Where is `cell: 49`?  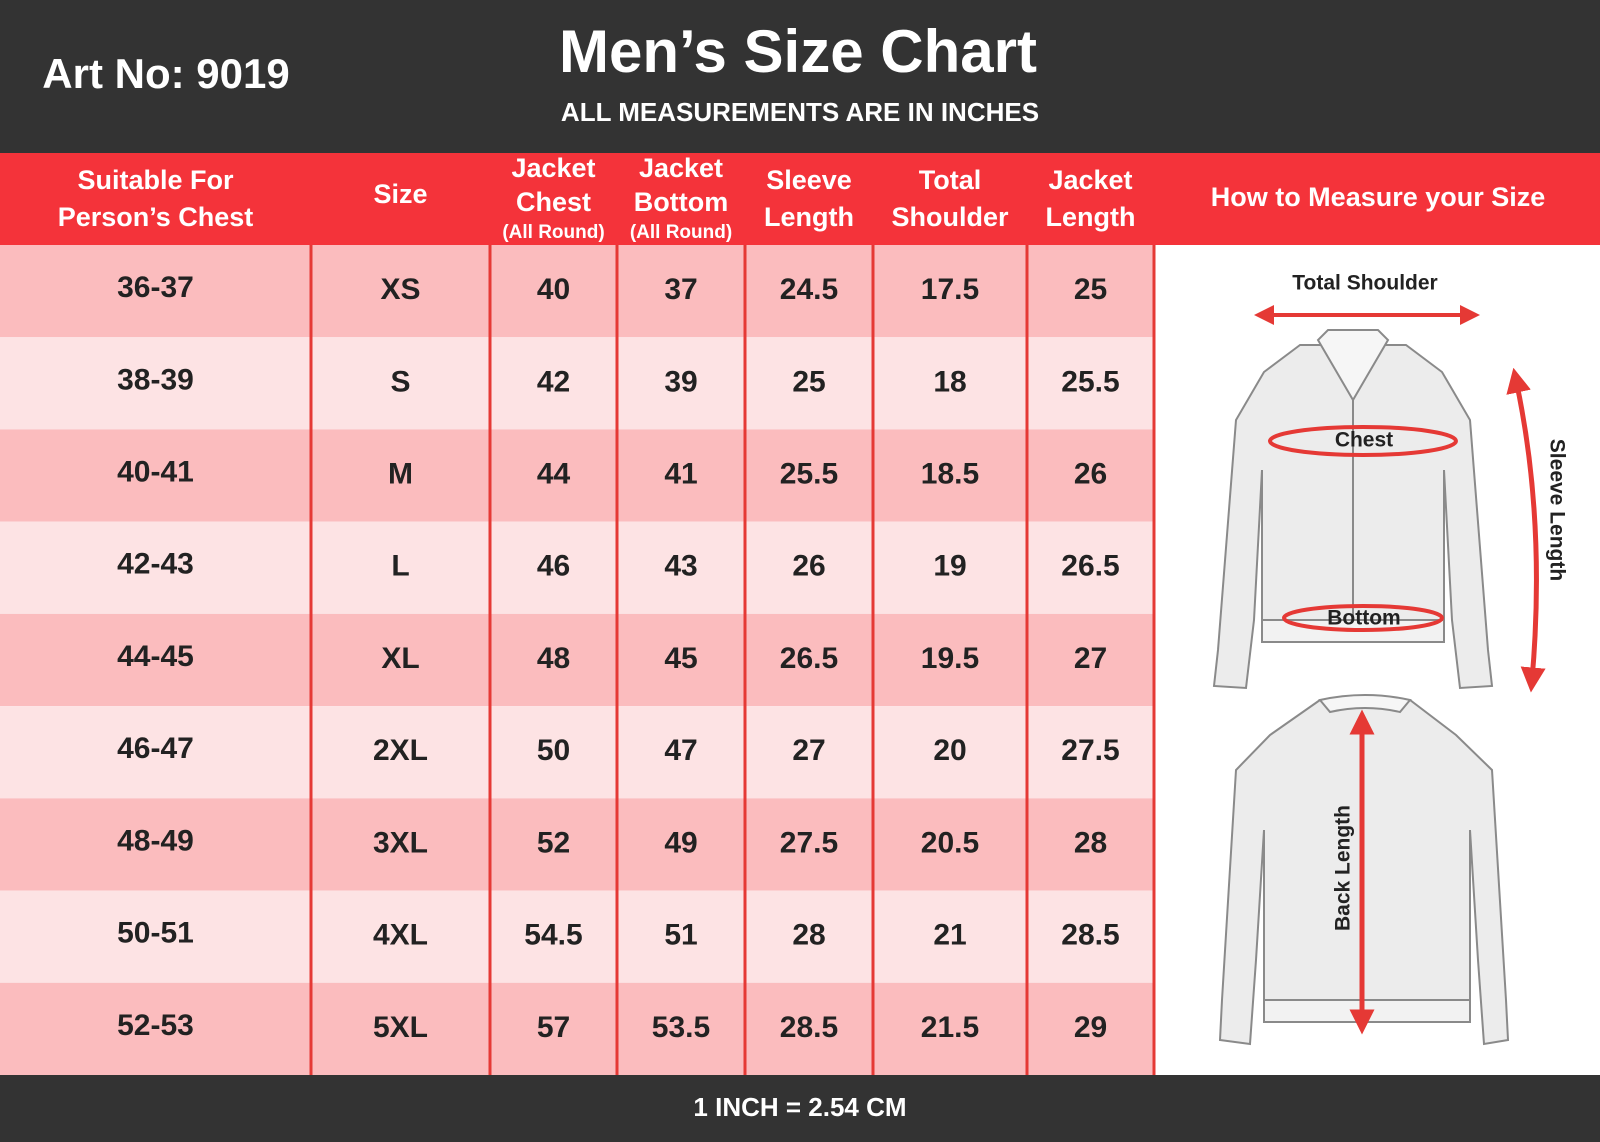 cell: 49 is located at coordinates (680, 842).